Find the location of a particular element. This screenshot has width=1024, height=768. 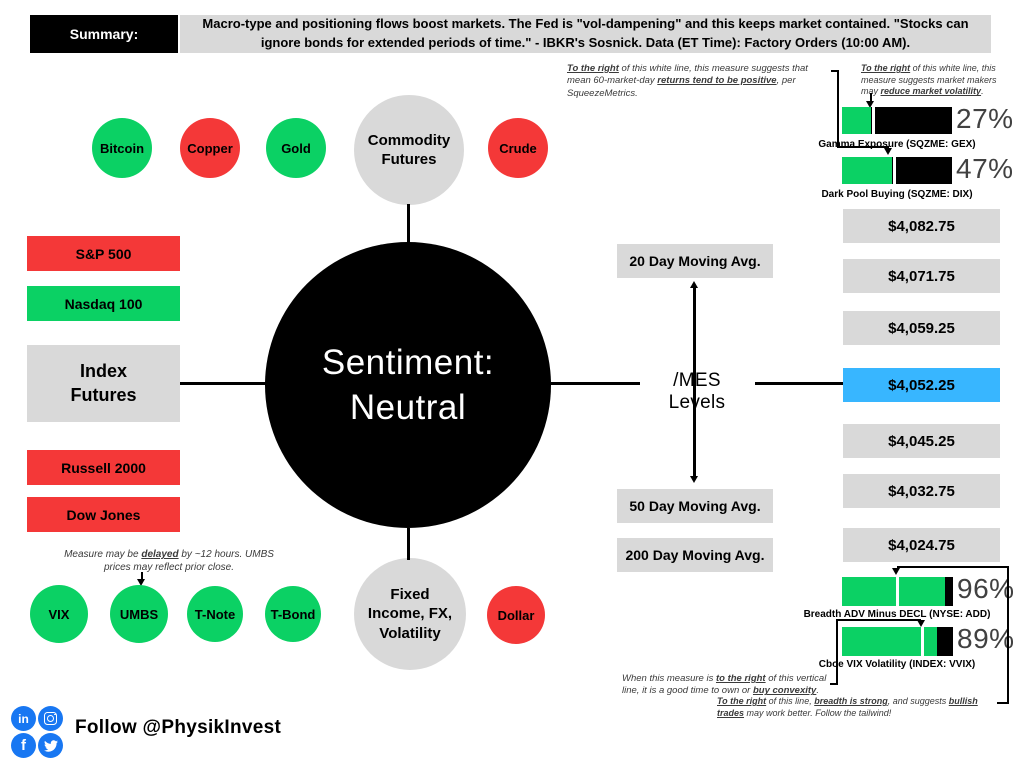

sentiment-text: Sentiment: Neutral is located at coordinates (408, 385).